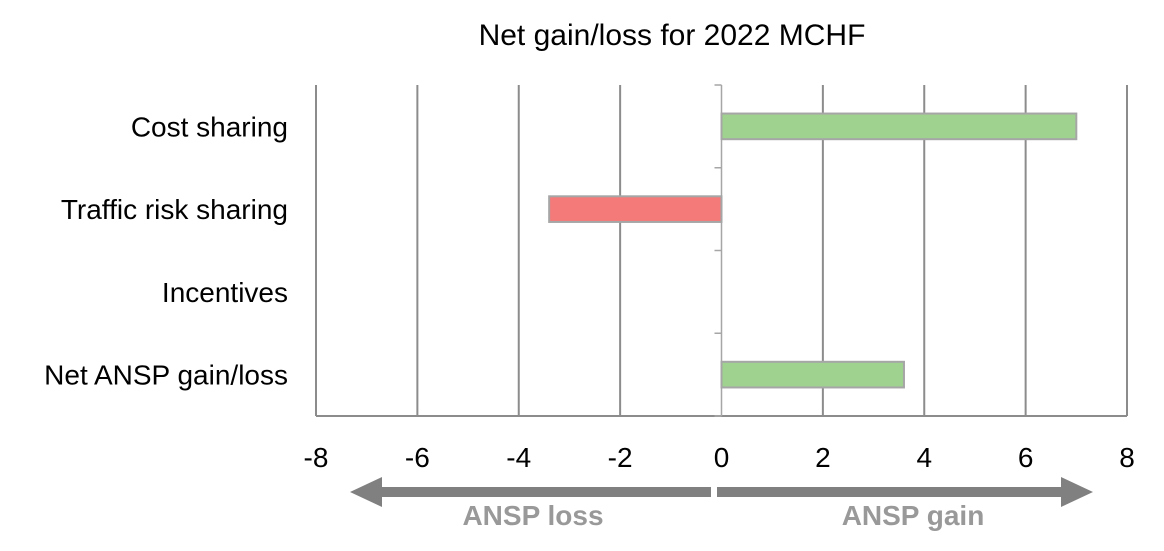 The height and width of the screenshot is (551, 1164). Describe the element at coordinates (905, 492) in the screenshot. I see `arrow-gain` at that location.